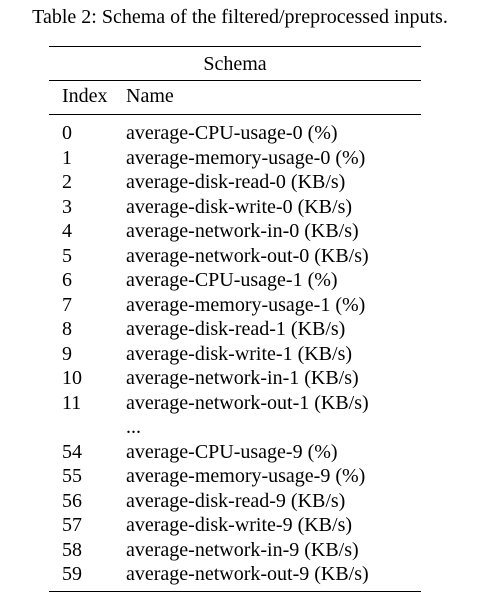 This screenshot has height=605, width=480. I want to click on table-row: 11 average-network-out-1 (KB/s), so click(235, 403).